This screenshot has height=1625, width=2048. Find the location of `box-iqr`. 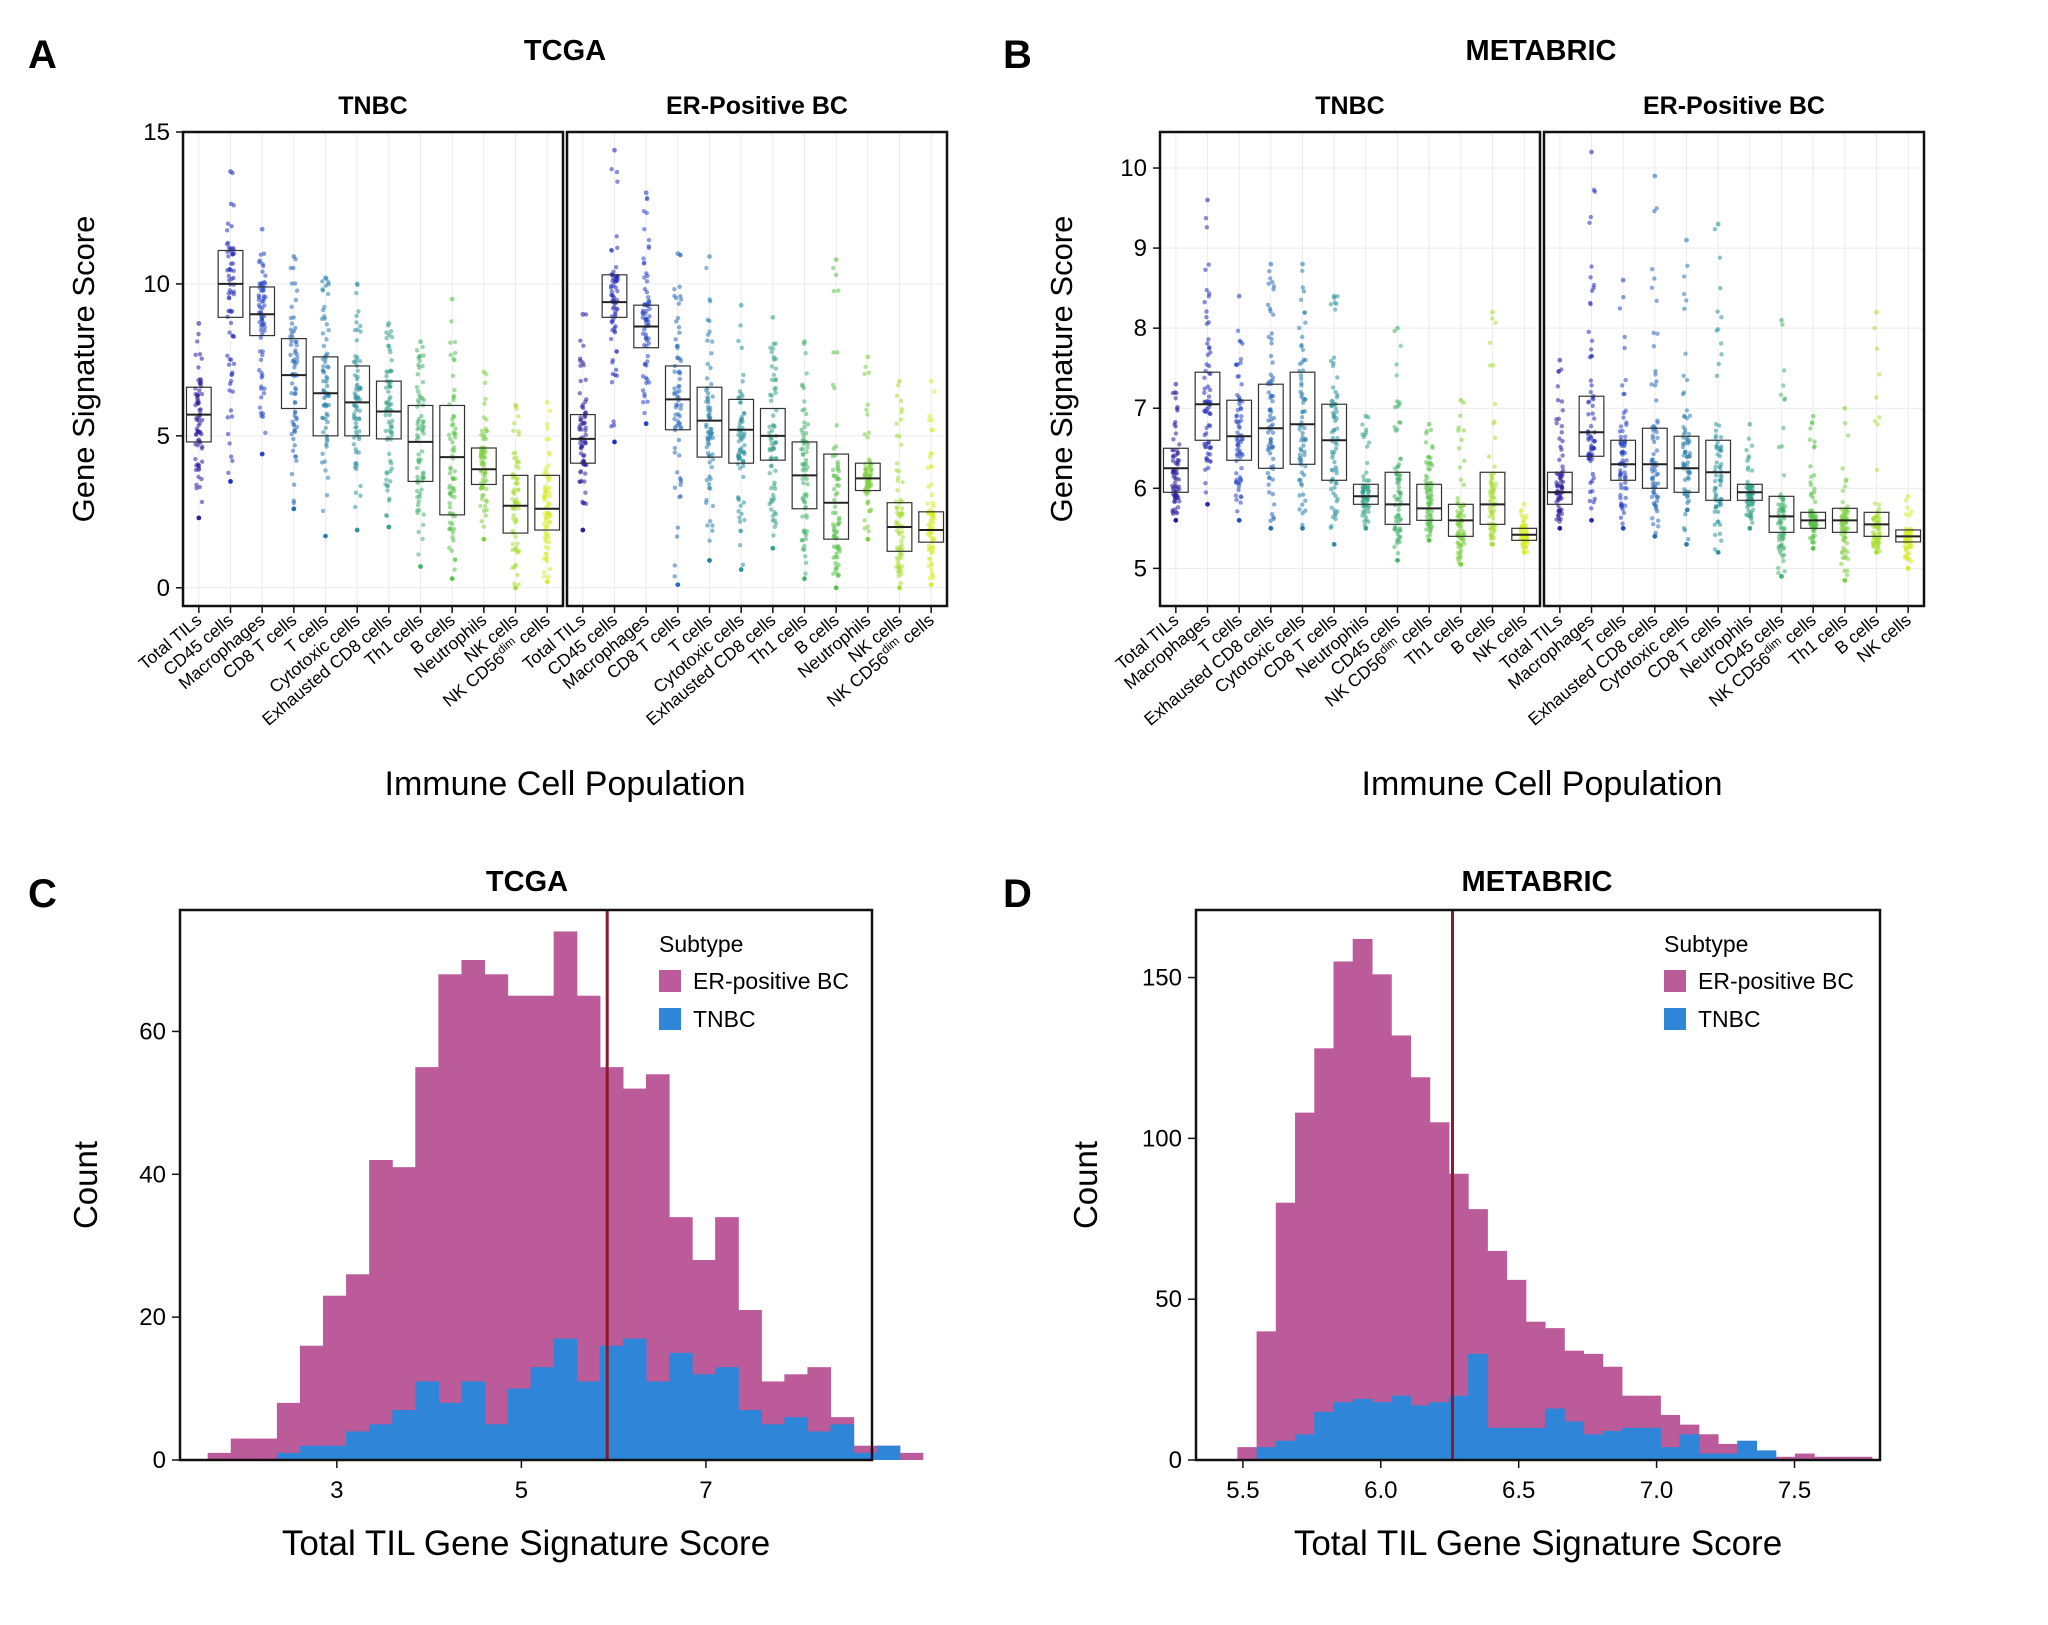

box-iqr is located at coordinates (1686, 464).